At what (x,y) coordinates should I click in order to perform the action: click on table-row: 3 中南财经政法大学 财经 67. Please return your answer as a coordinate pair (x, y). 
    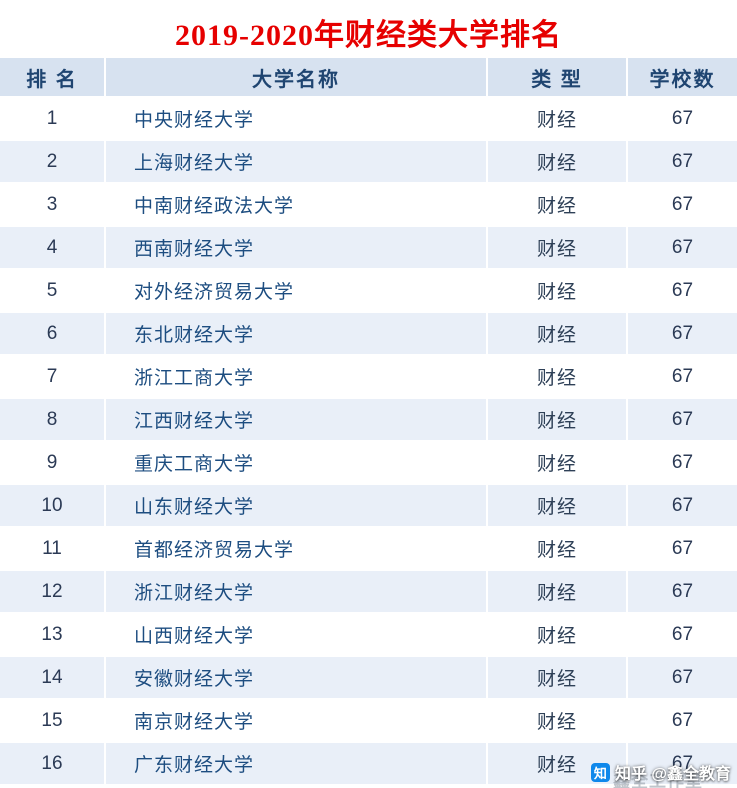
    Looking at the image, I should click on (368, 205).